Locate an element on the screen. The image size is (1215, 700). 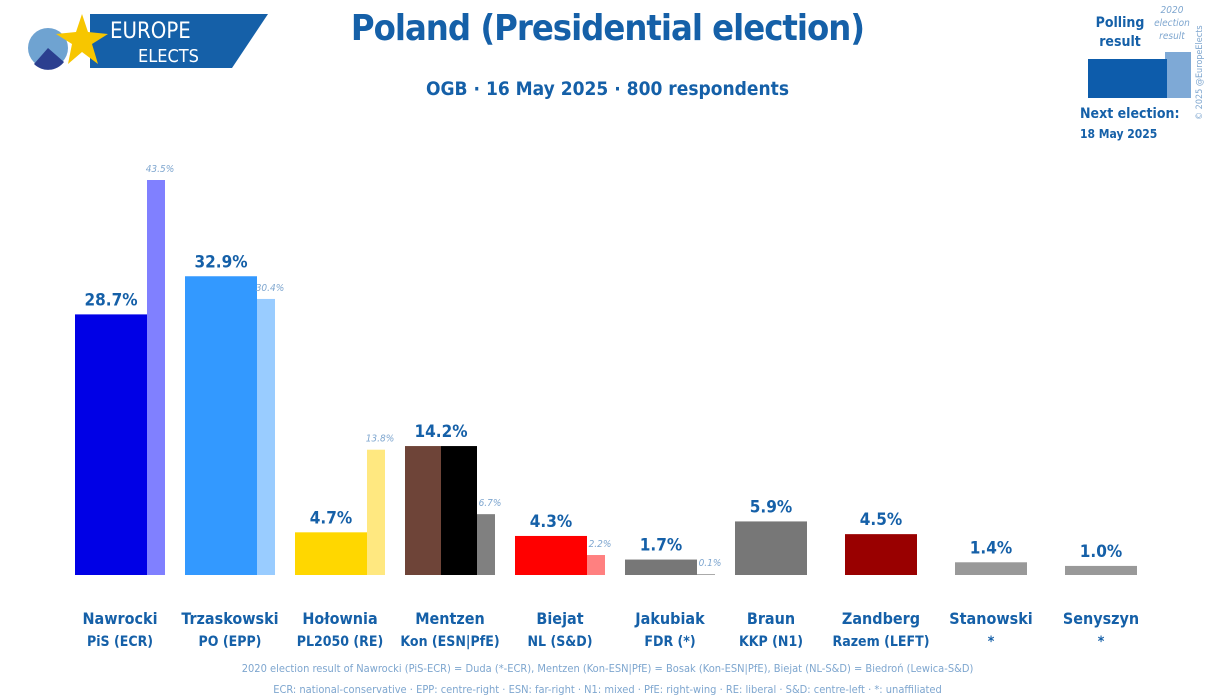
label-previous-Trzaskowski: 30.4% is located at coordinates (270, 288).